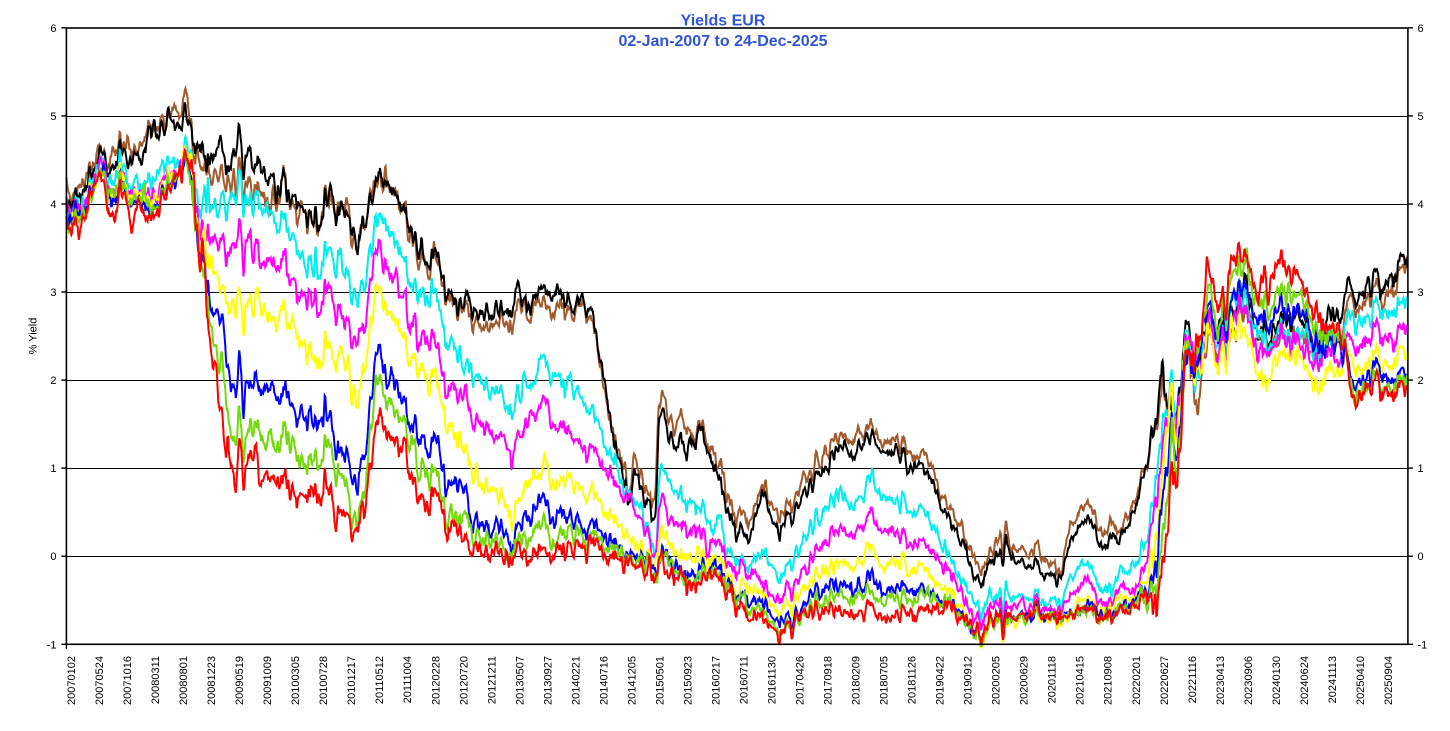  What do you see at coordinates (492, 680) in the screenshot?
I see `svg-text: 20121211` at bounding box center [492, 680].